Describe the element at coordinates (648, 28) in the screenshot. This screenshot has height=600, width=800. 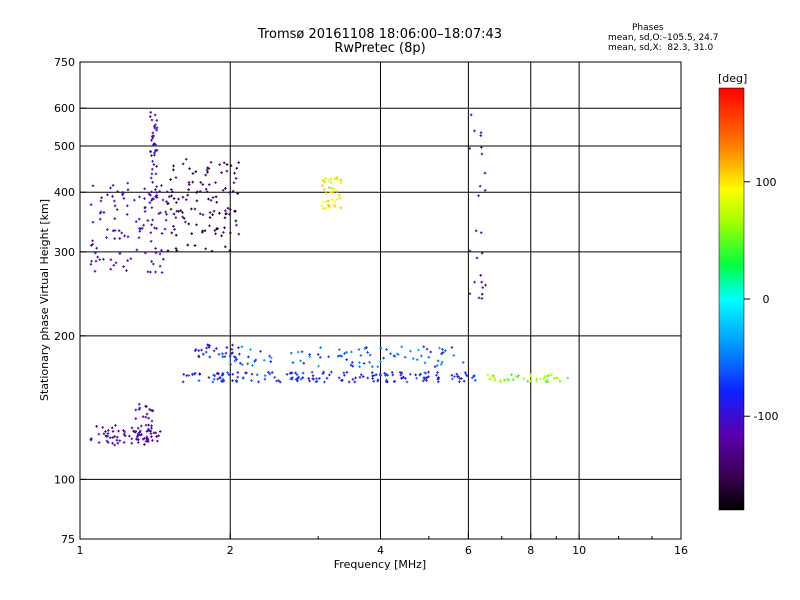
I see `stats-header: Phases` at that location.